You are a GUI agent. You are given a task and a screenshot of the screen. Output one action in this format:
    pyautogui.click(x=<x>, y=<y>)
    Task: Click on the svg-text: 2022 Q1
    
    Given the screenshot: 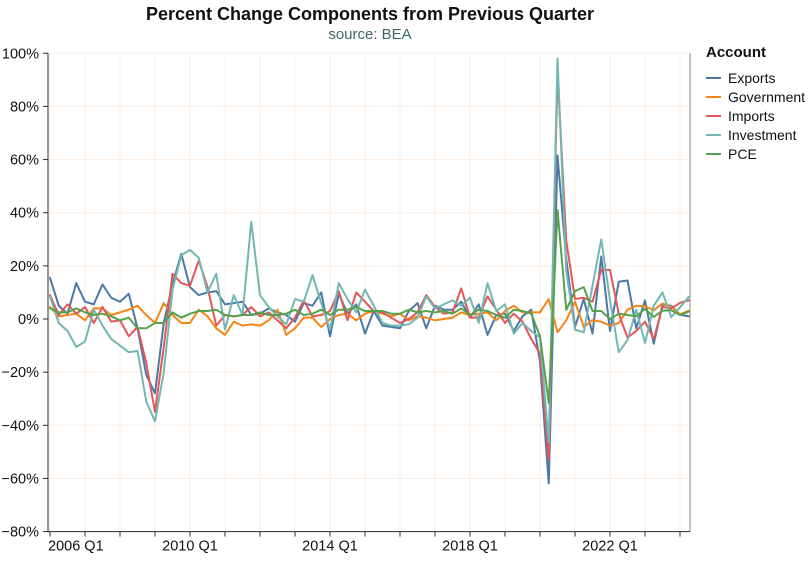 What is the action you would take?
    pyautogui.click(x=610, y=547)
    